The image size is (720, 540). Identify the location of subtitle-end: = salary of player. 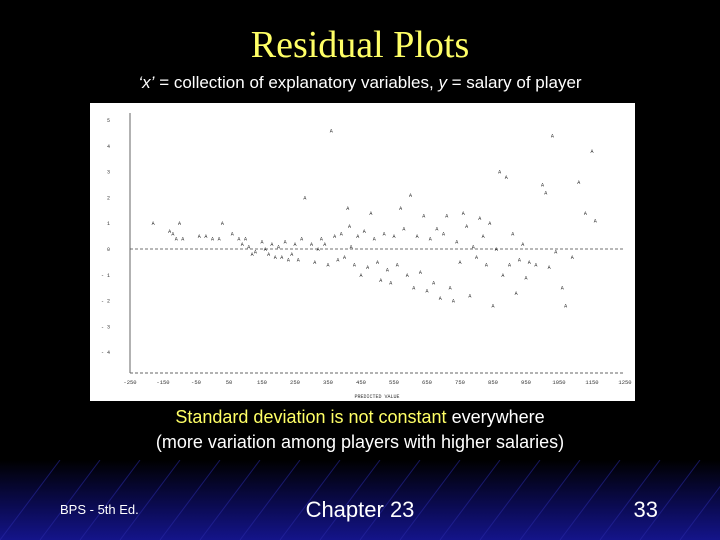
(514, 82).